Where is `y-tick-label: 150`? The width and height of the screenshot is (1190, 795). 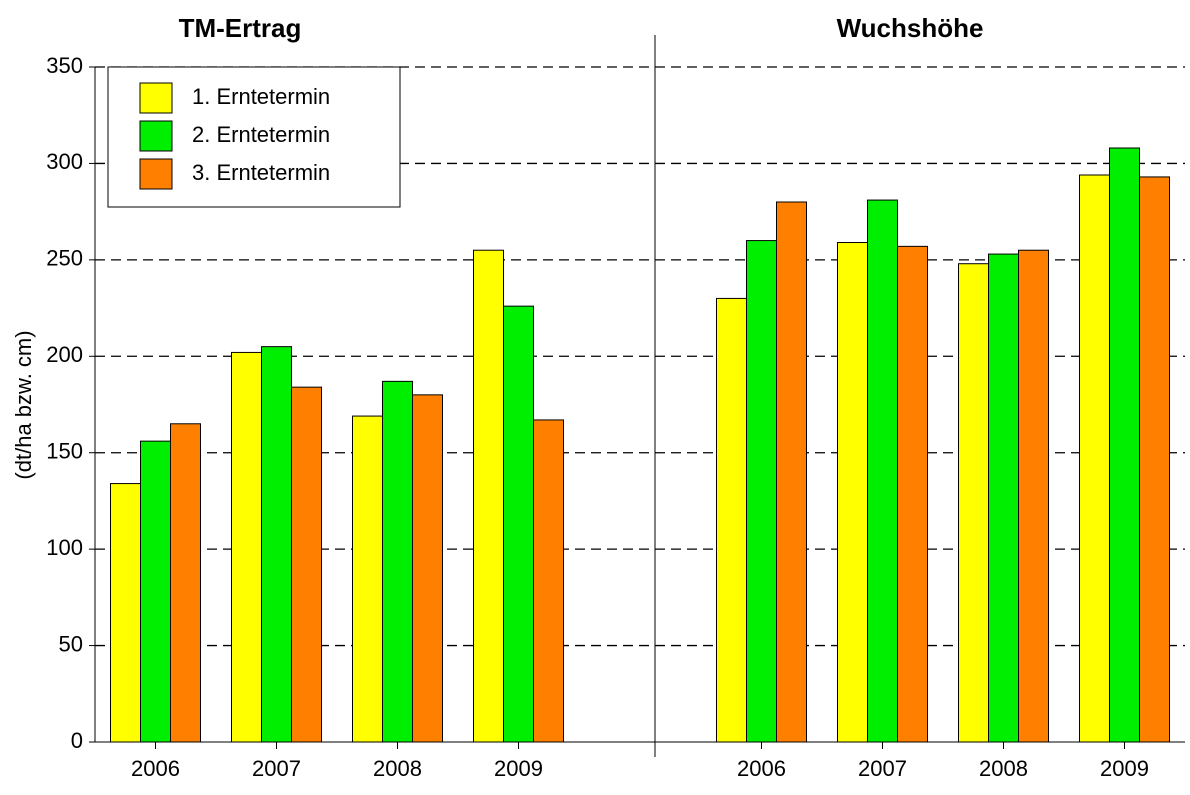 y-tick-label: 150 is located at coordinates (64, 451).